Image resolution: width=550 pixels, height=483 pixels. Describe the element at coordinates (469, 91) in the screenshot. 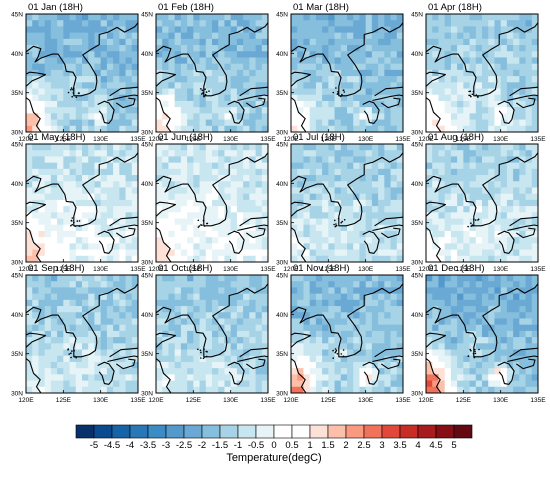

I see `island-mark` at that location.